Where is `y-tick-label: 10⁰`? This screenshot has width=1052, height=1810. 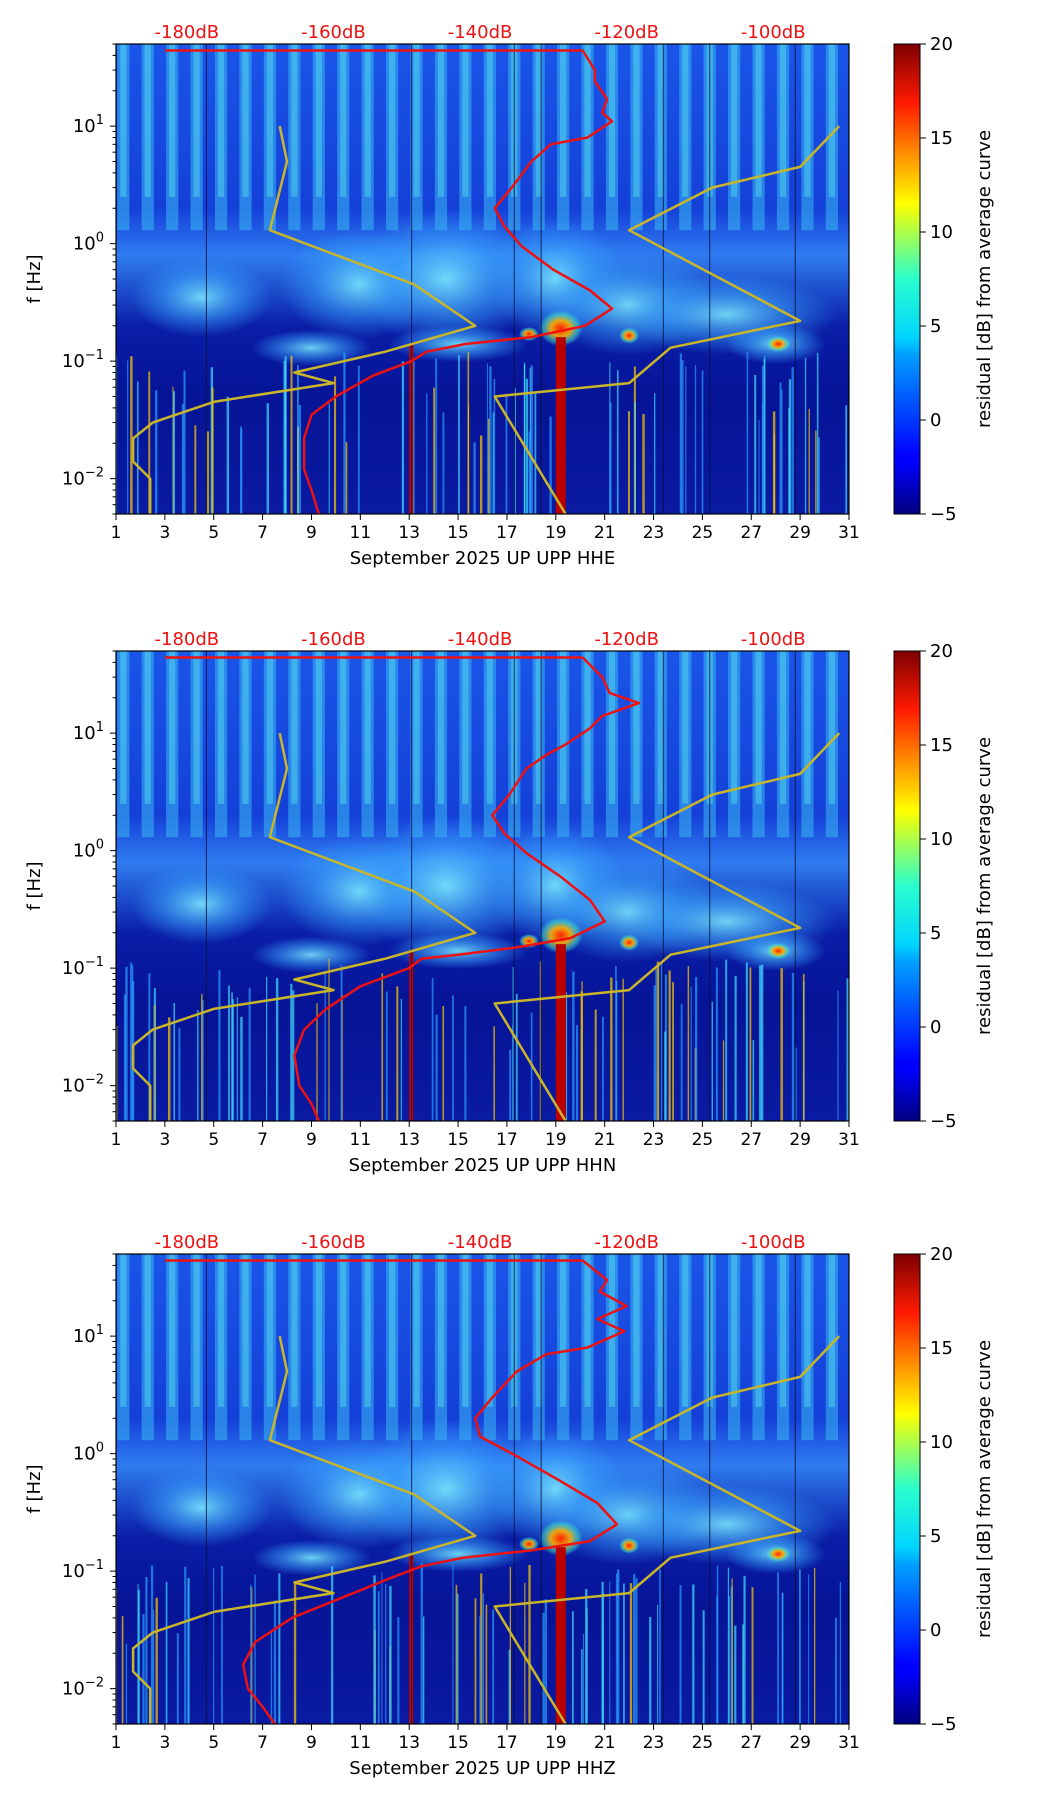 y-tick-label: 10⁰ is located at coordinates (88, 850).